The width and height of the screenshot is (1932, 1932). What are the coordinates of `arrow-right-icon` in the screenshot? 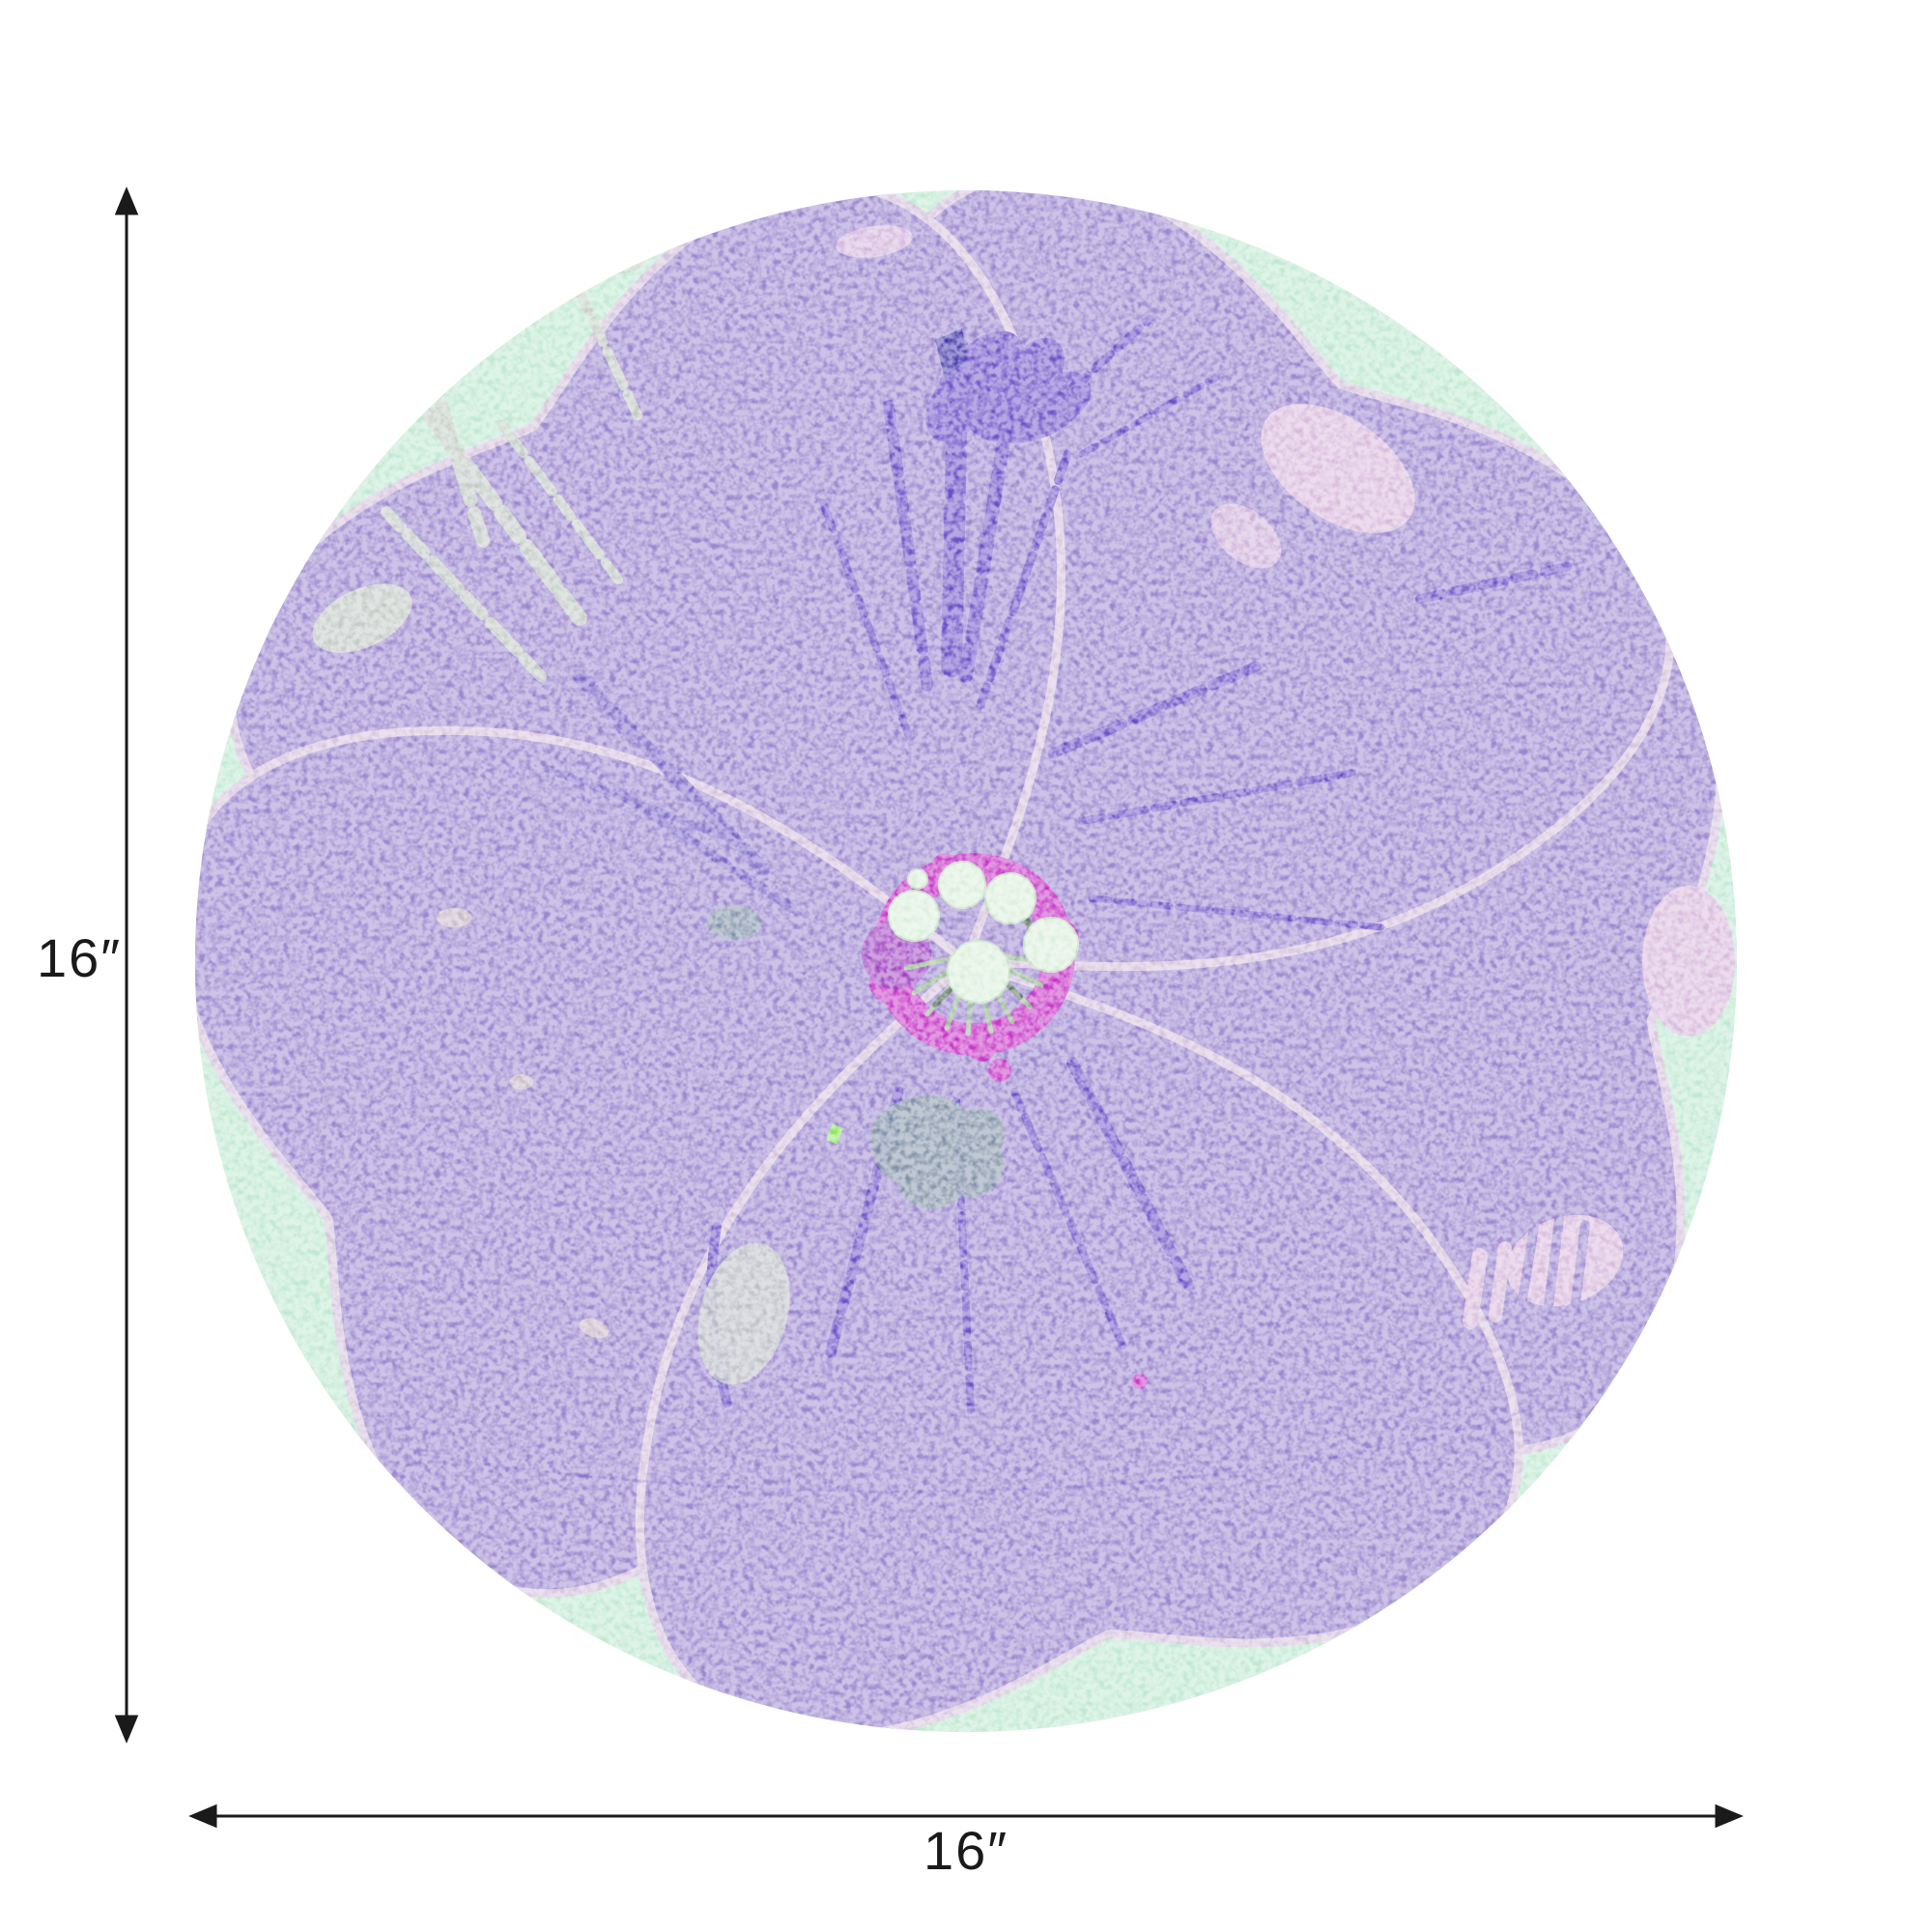 It's located at (1729, 1816).